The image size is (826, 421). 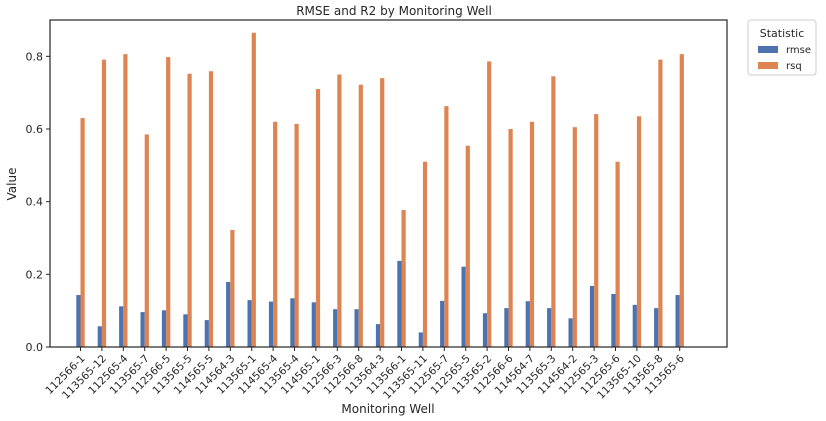 What do you see at coordinates (798, 50) in the screenshot?
I see `legend-label-rmse: rmse` at bounding box center [798, 50].